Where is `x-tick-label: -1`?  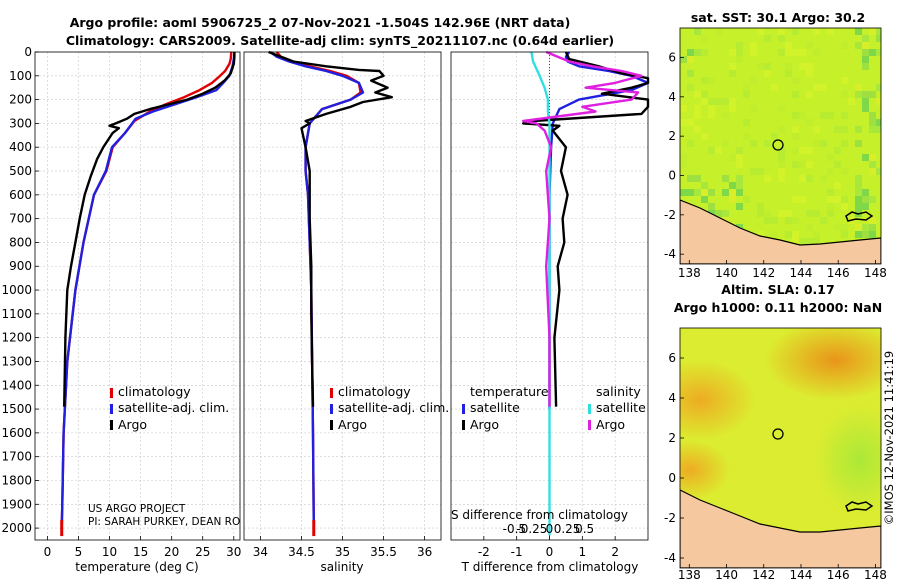 x-tick-label: -1 is located at coordinates (517, 552).